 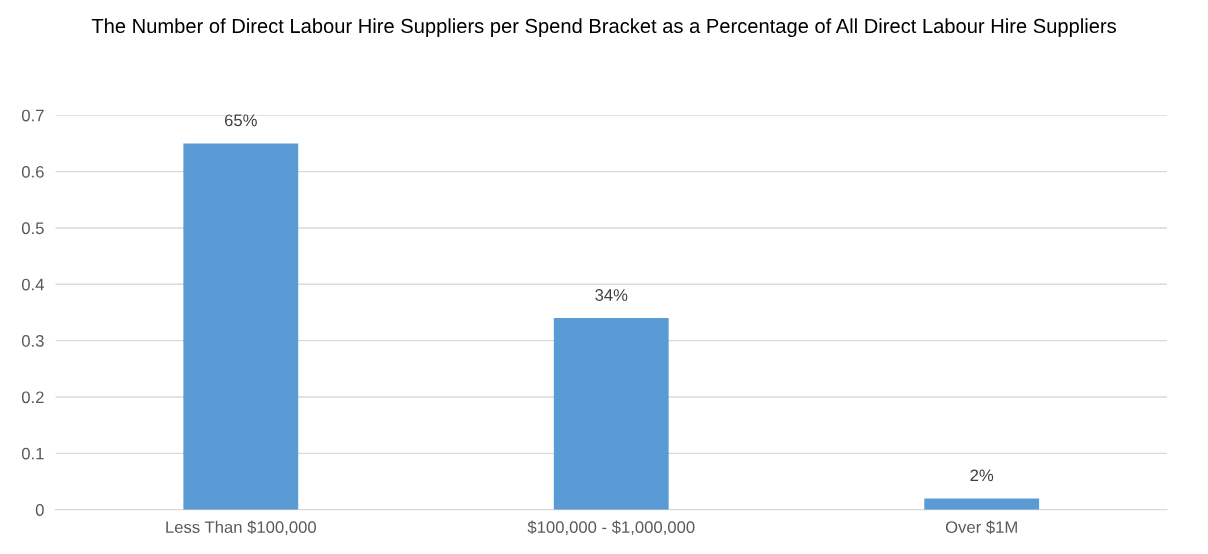 What do you see at coordinates (32, 284) in the screenshot?
I see `y-tick-label: 0.4` at bounding box center [32, 284].